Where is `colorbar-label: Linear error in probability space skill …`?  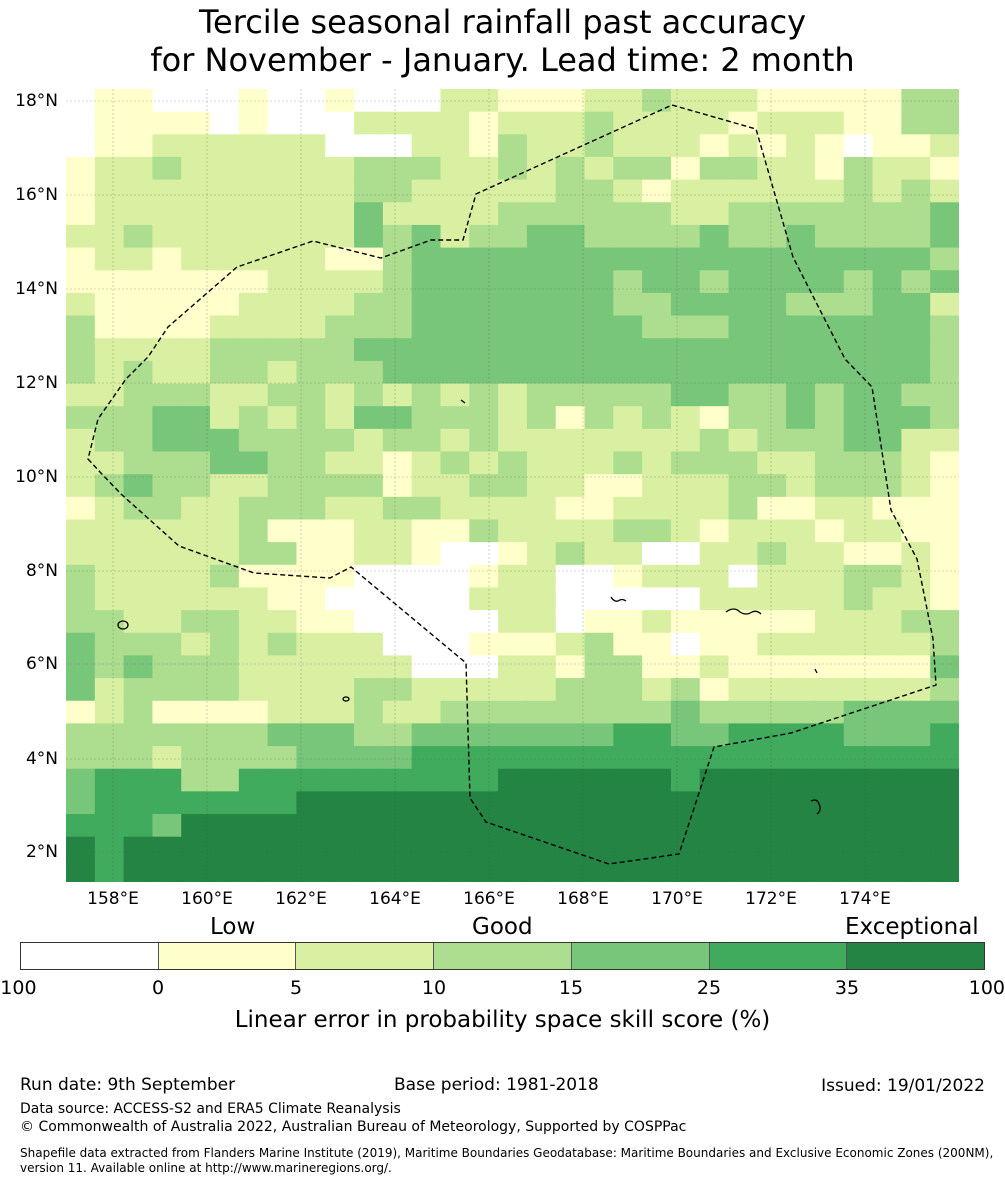 colorbar-label: Linear error in probability space skill … is located at coordinates (502, 1020).